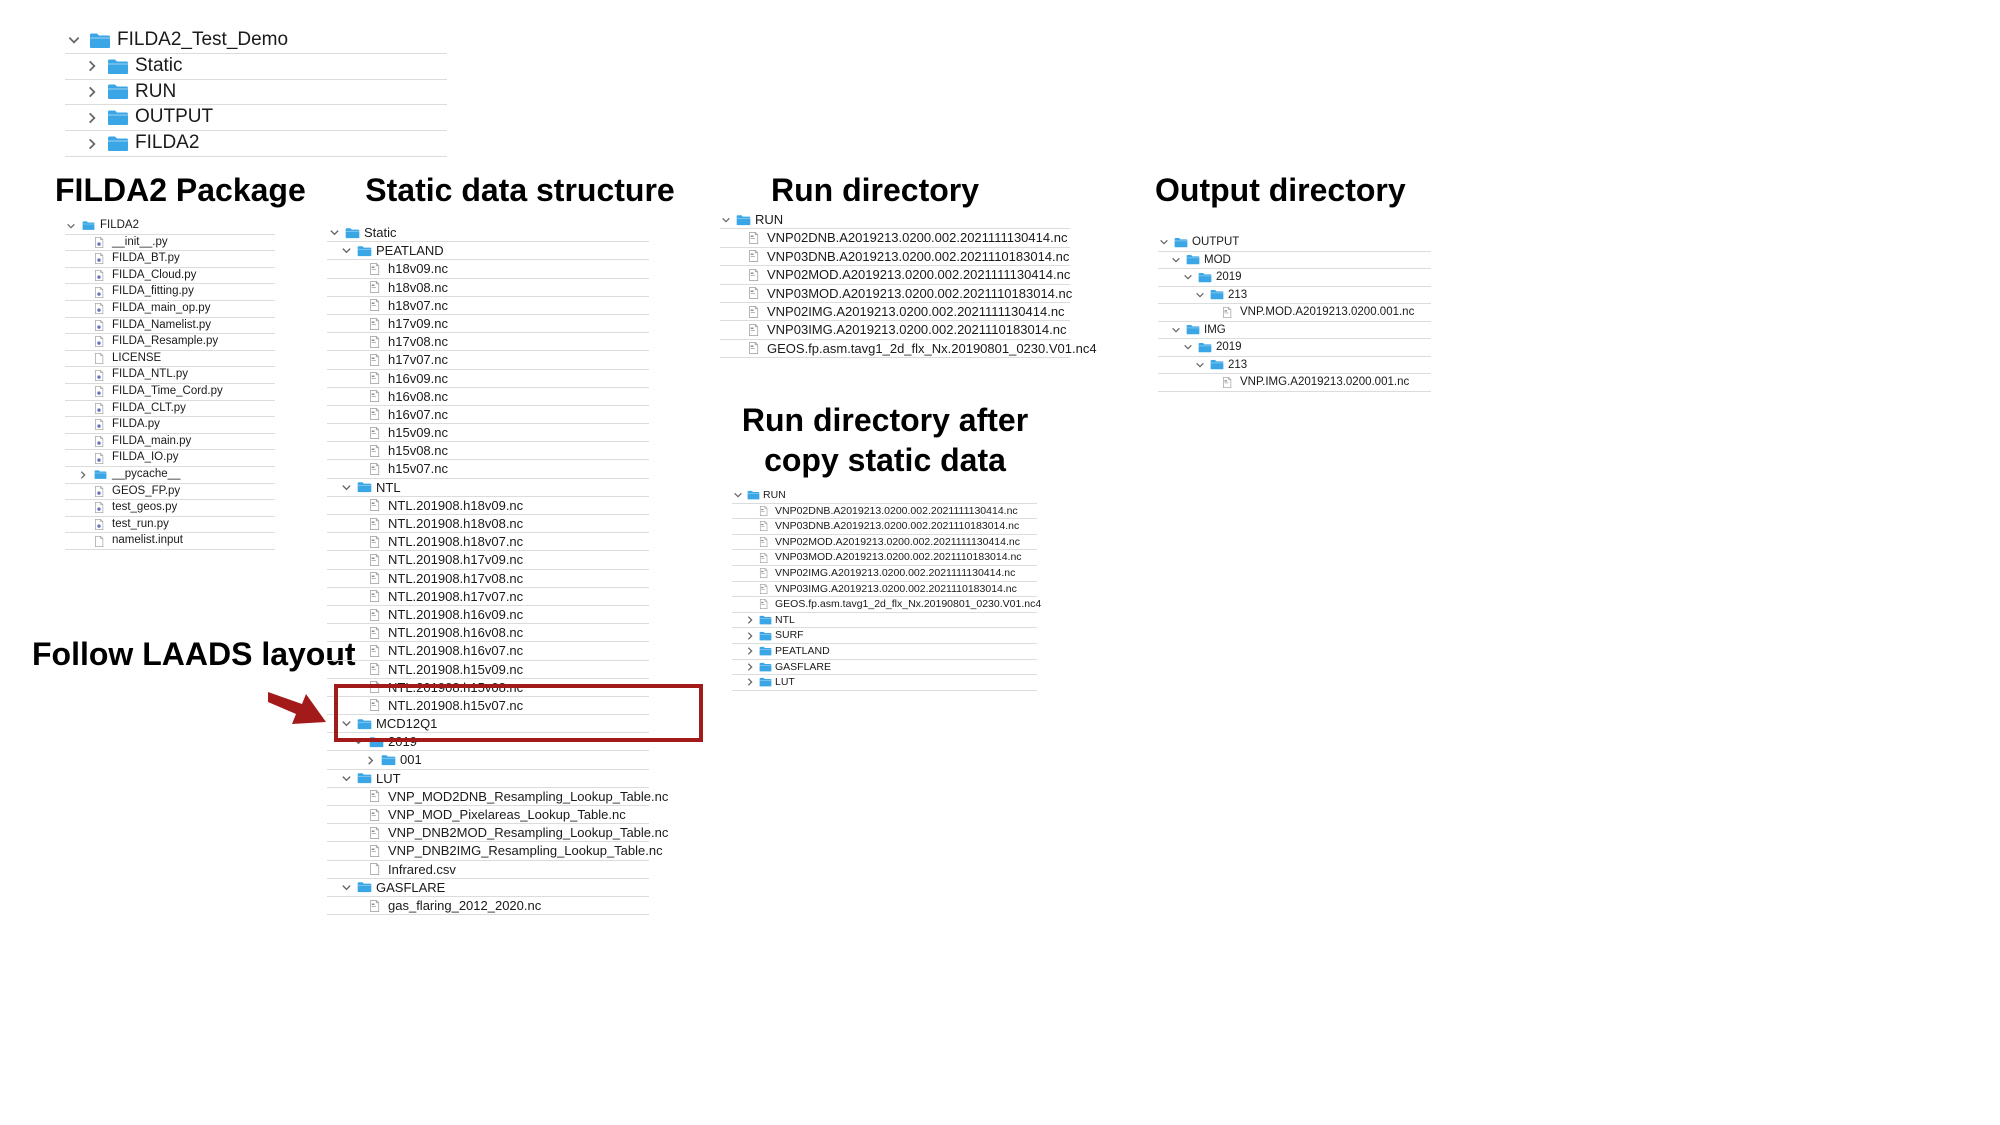 The image size is (2000, 1125). What do you see at coordinates (488, 288) in the screenshot?
I see `tree-file-row: h18v08.nc` at bounding box center [488, 288].